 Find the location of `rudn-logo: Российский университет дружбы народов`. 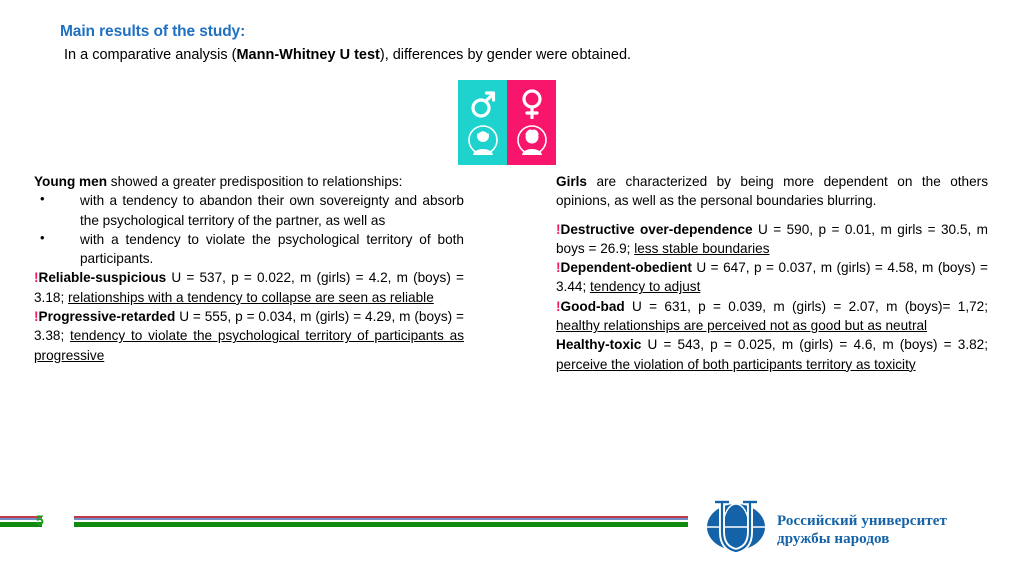

rudn-logo: Российский университет дружбы народов is located at coordinates (826, 529).